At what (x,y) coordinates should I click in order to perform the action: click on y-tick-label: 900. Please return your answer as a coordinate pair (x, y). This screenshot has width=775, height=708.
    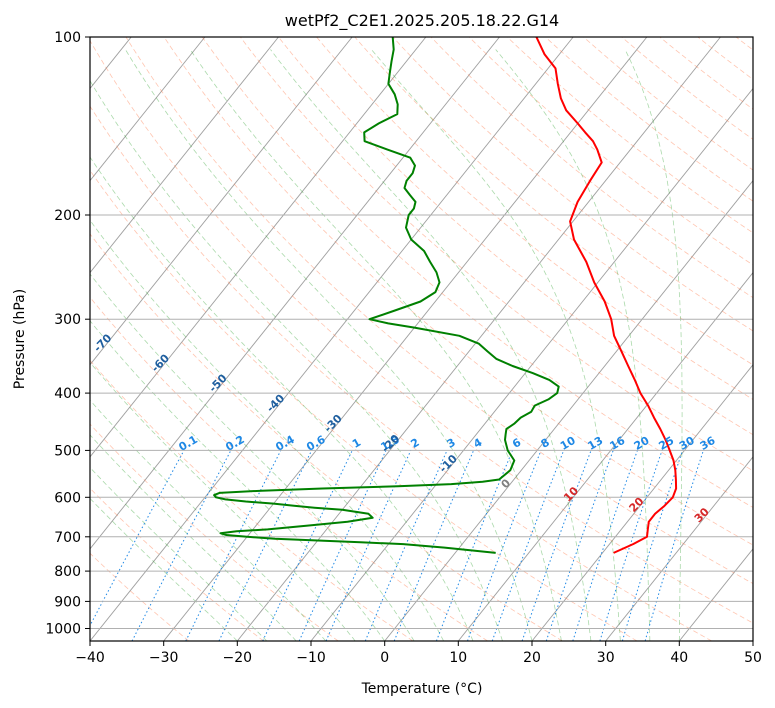
    Looking at the image, I should click on (67, 602).